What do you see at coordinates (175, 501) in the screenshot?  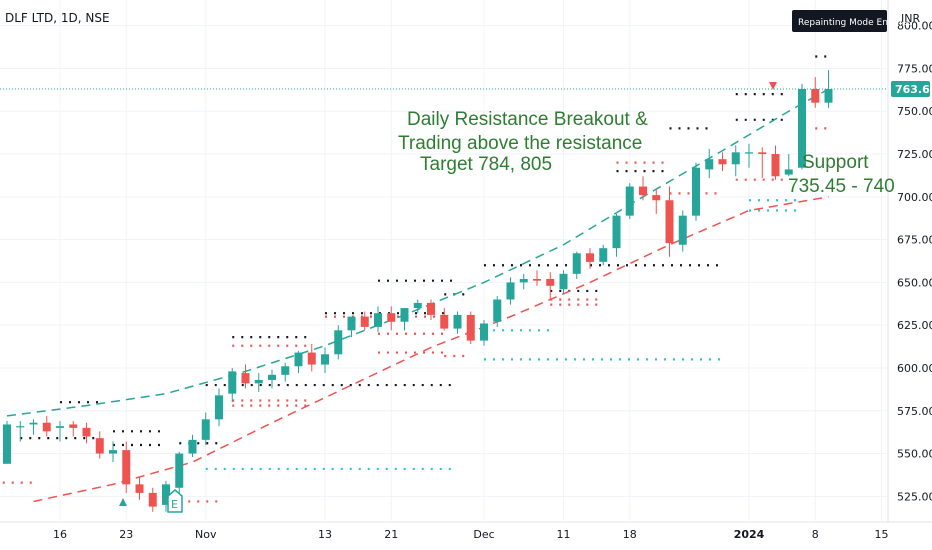 I see `earnings-marker: E` at bounding box center [175, 501].